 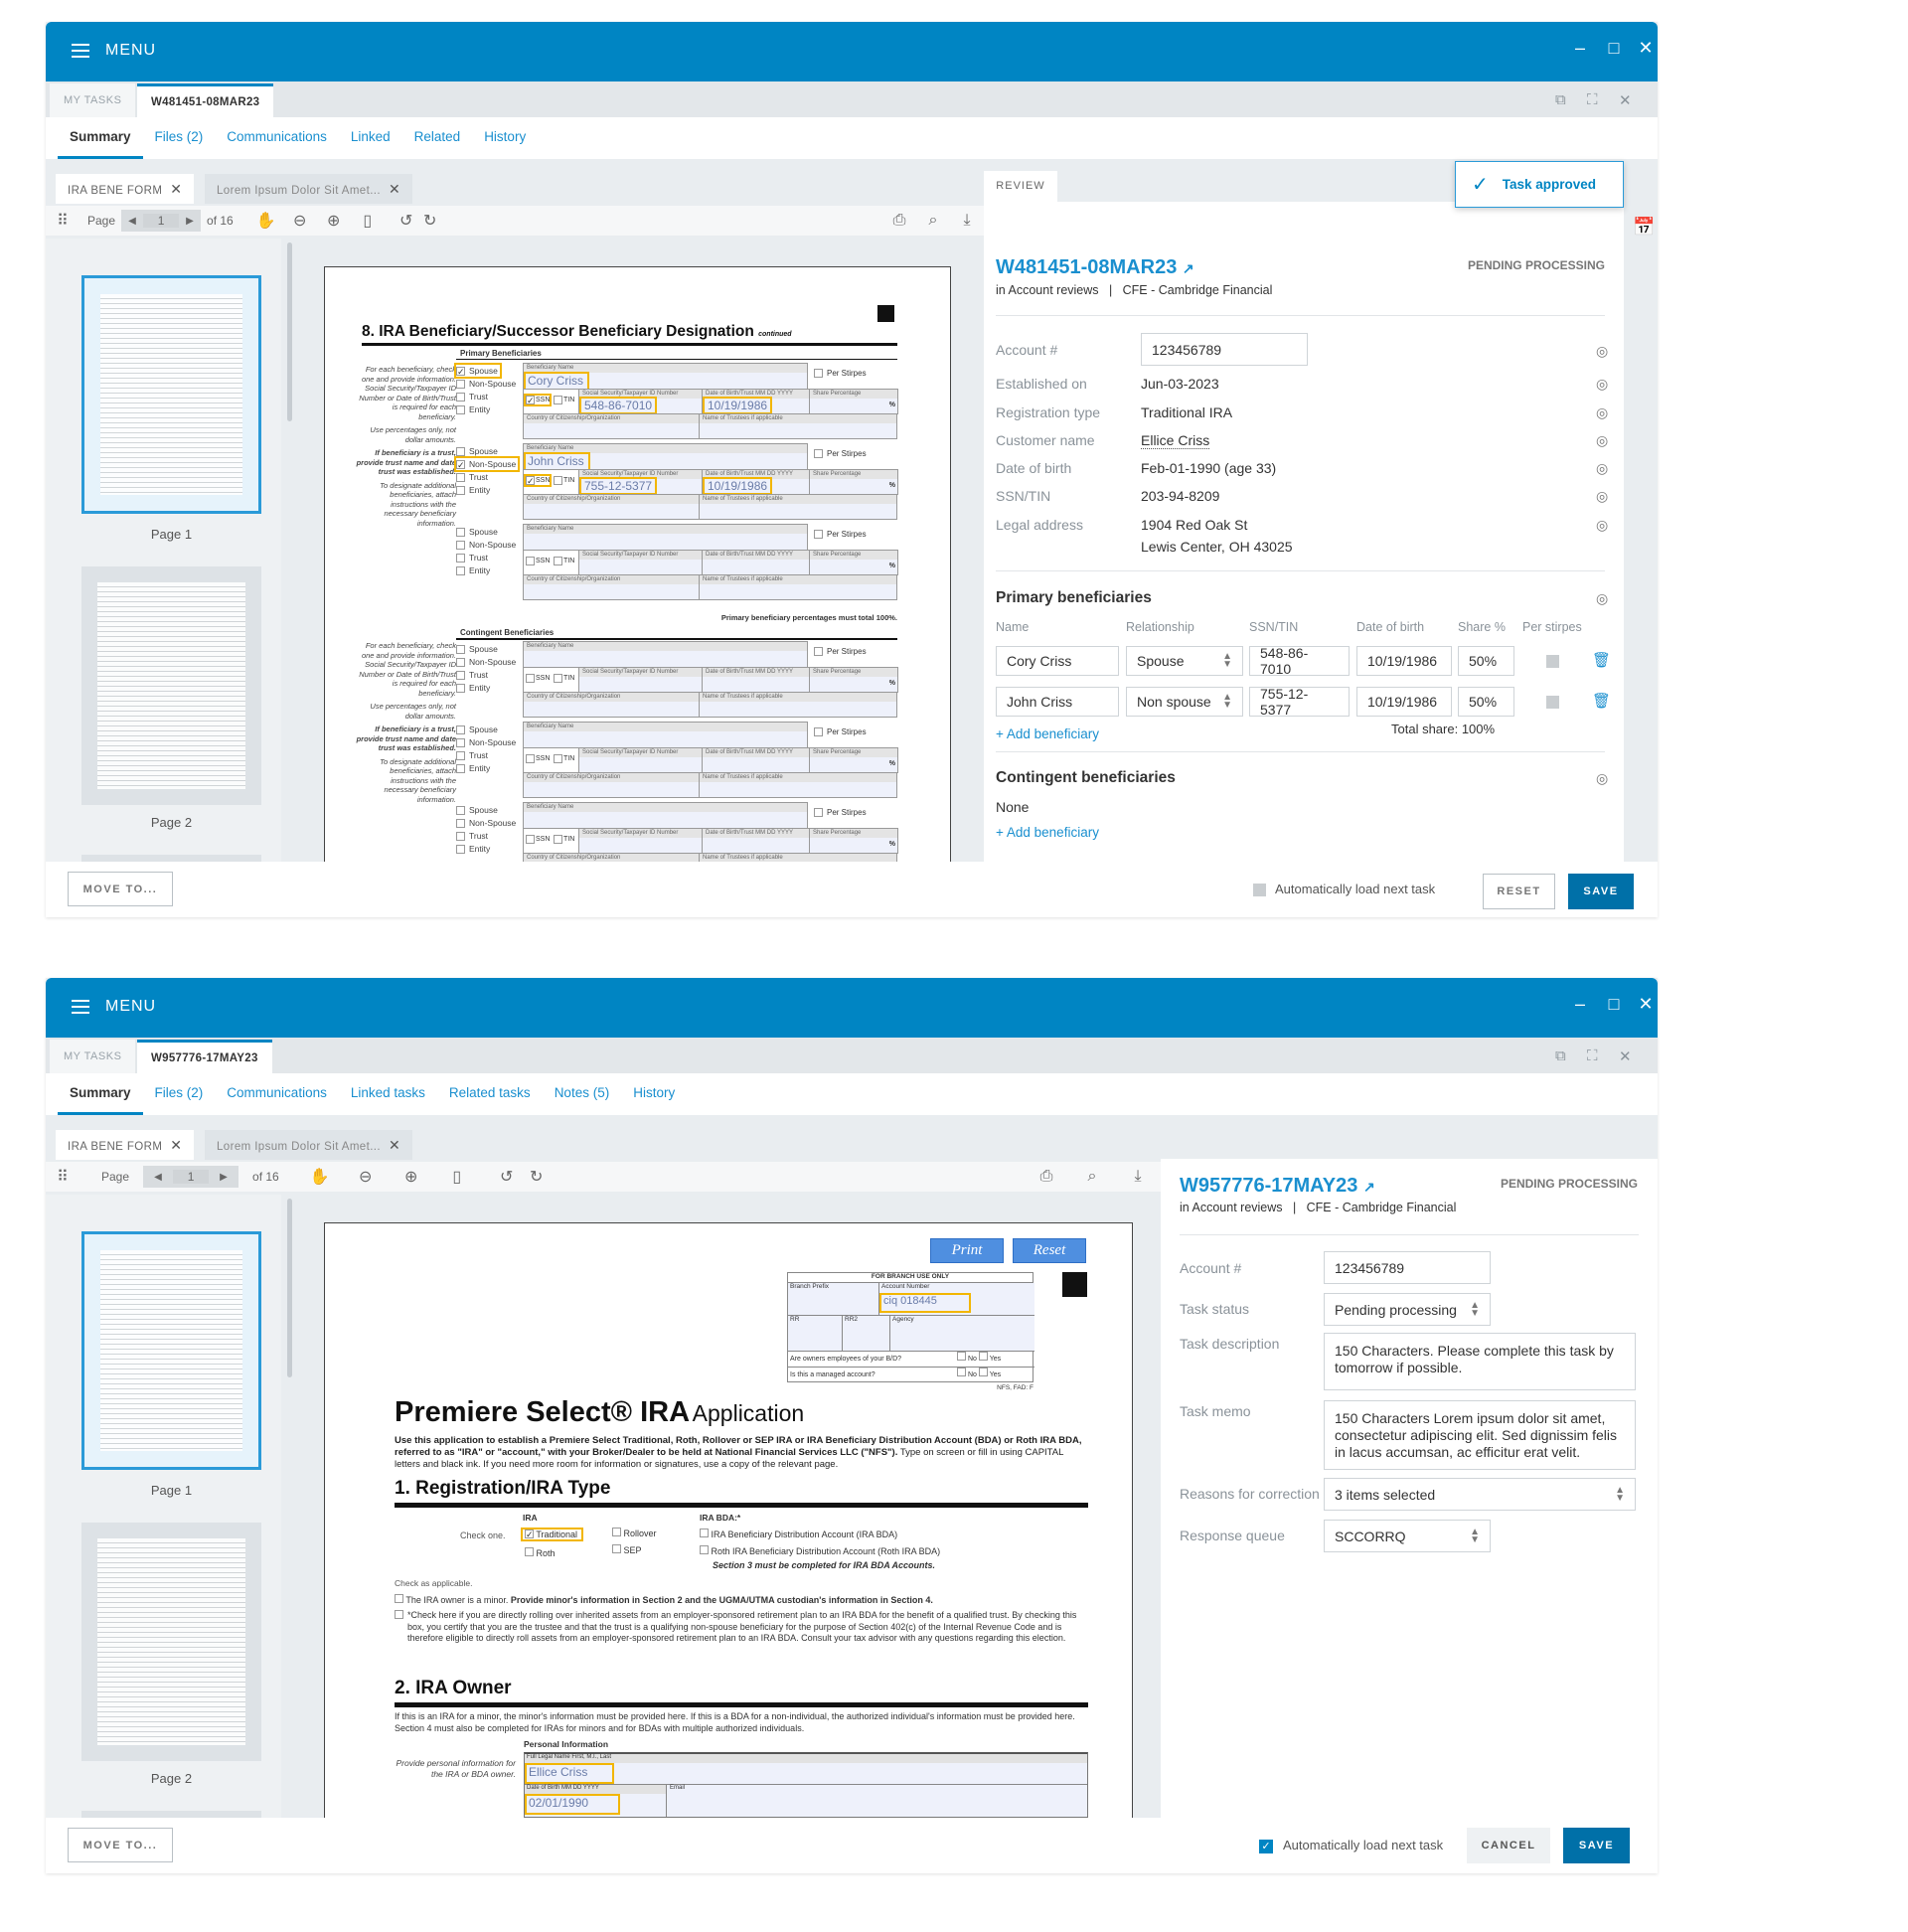 What do you see at coordinates (289, 331) in the screenshot?
I see `thumbnail-scrollbar` at bounding box center [289, 331].